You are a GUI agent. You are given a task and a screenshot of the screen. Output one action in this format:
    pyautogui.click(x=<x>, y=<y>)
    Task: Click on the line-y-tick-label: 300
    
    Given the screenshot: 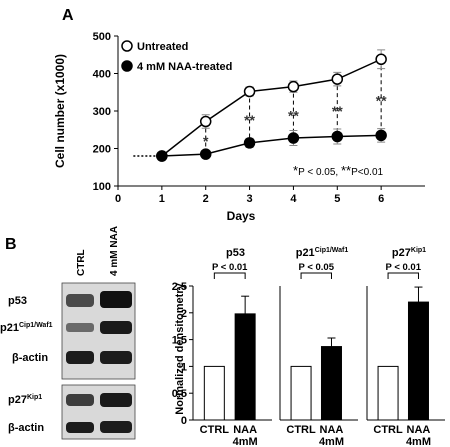 What is the action you would take?
    pyautogui.click(x=102, y=112)
    